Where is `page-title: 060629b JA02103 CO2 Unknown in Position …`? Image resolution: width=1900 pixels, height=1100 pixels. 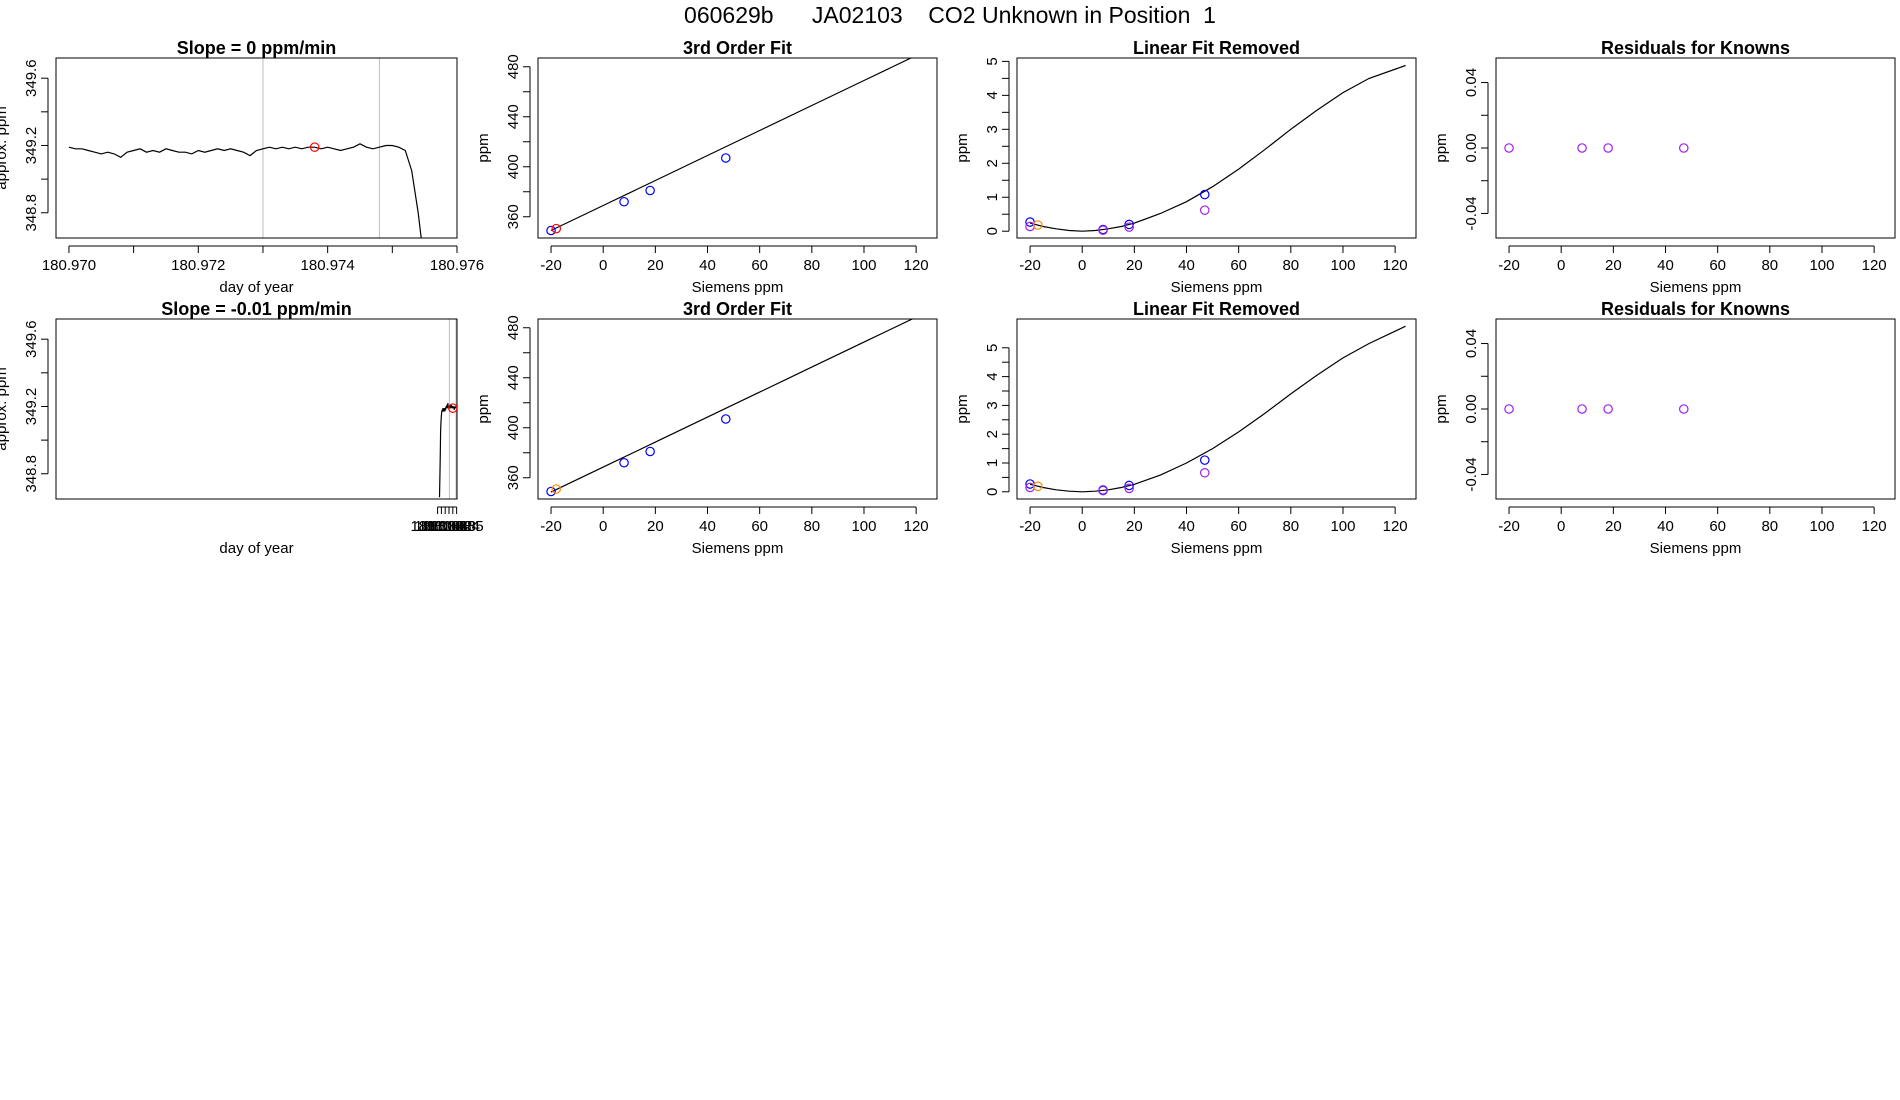
page-title: 060629b JA02103 CO2 Unknown in Position … is located at coordinates (950, 15).